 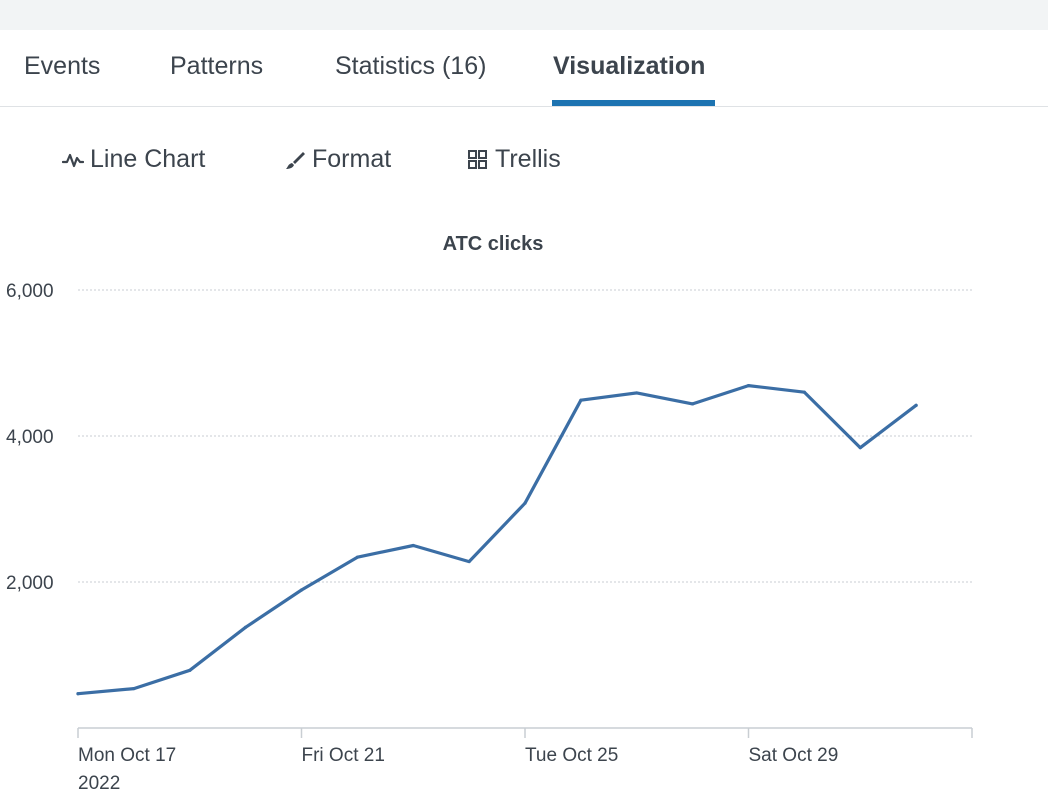 What do you see at coordinates (127, 755) in the screenshot?
I see `x-tick-label: Mon Oct 17` at bounding box center [127, 755].